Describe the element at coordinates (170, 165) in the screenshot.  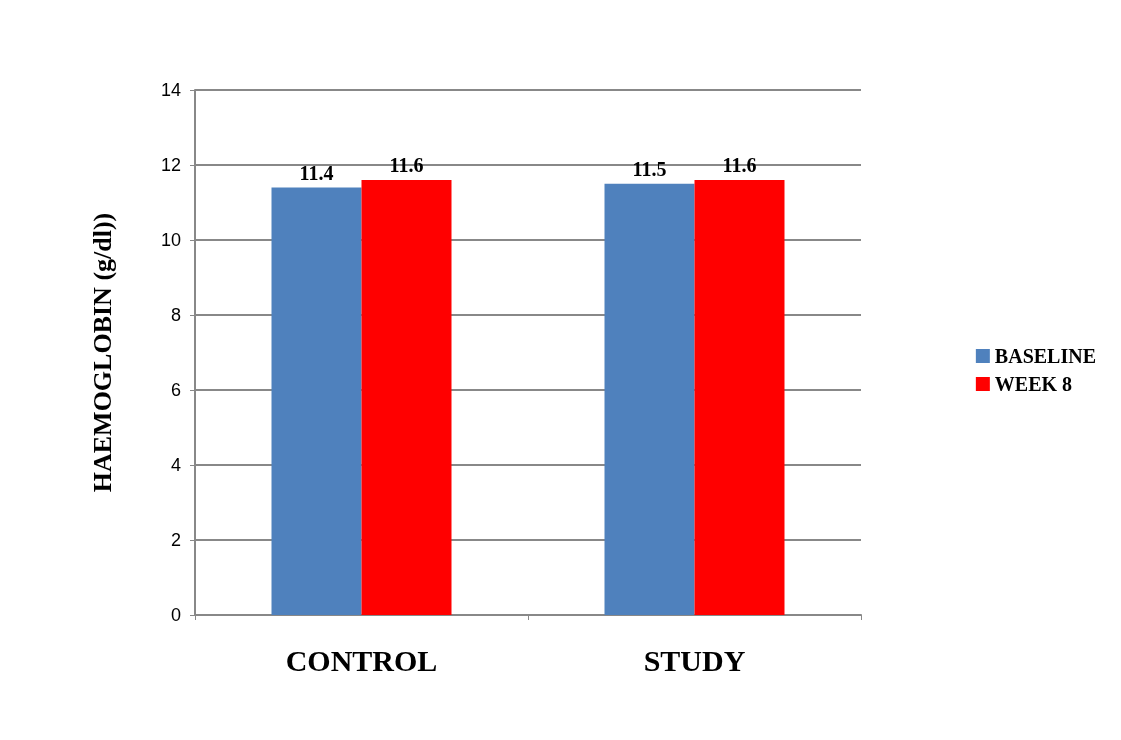
I see `y-tick-label: 12` at that location.